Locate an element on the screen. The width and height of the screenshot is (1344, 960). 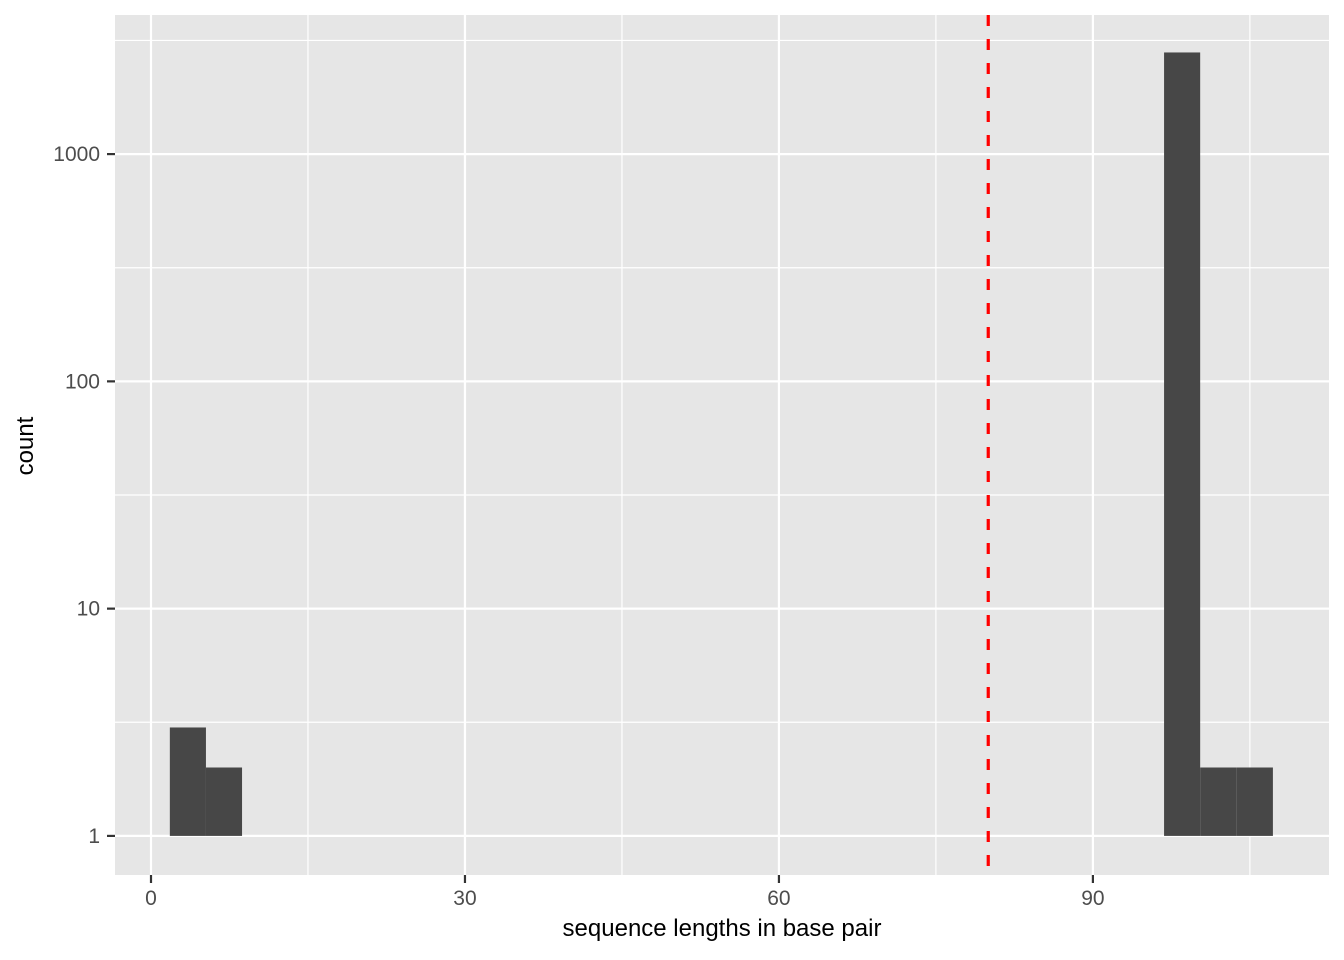
x-tick-label: 30 is located at coordinates (464, 898).